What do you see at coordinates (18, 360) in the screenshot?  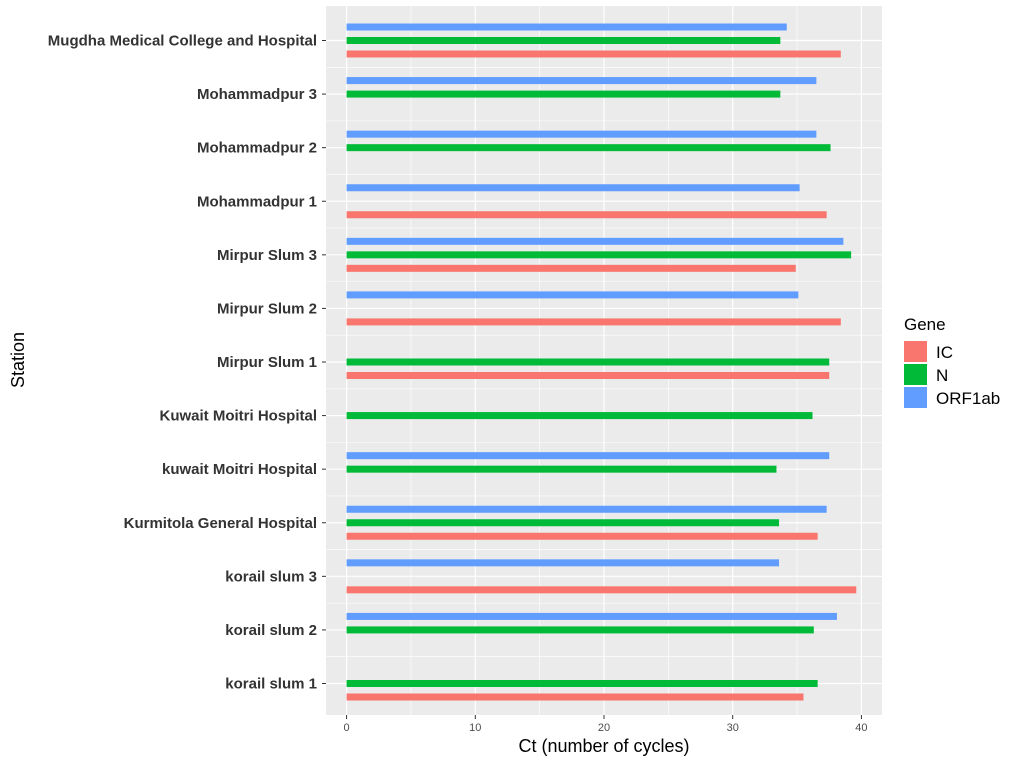 I see `y-axis-title: Station` at bounding box center [18, 360].